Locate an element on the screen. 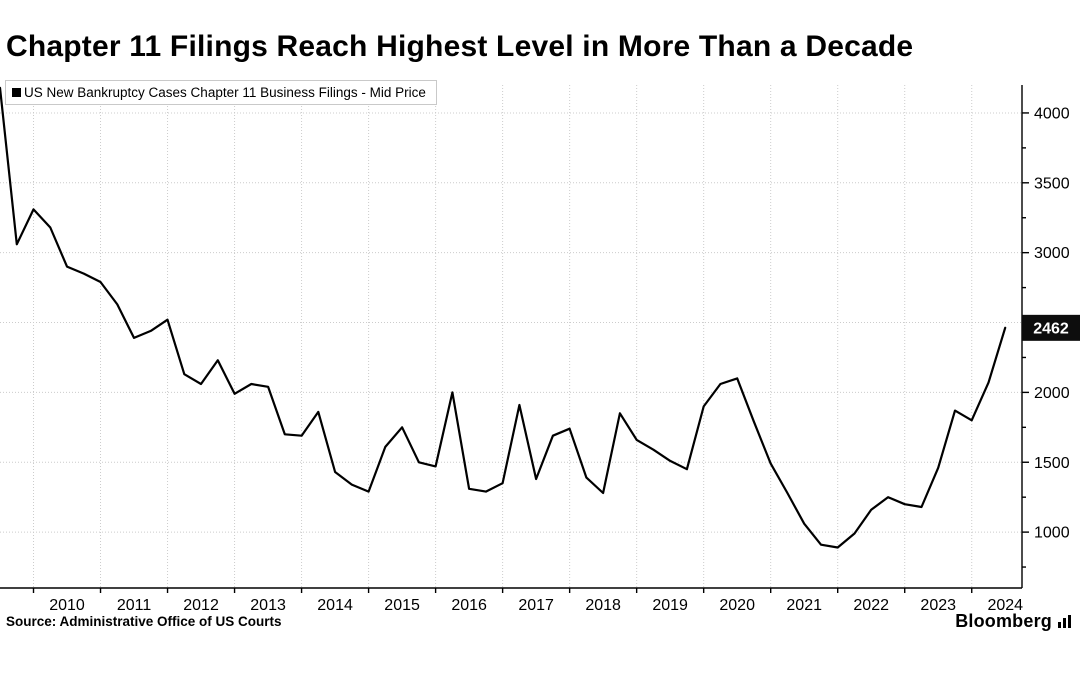  svg-text: 1000 is located at coordinates (1052, 533).